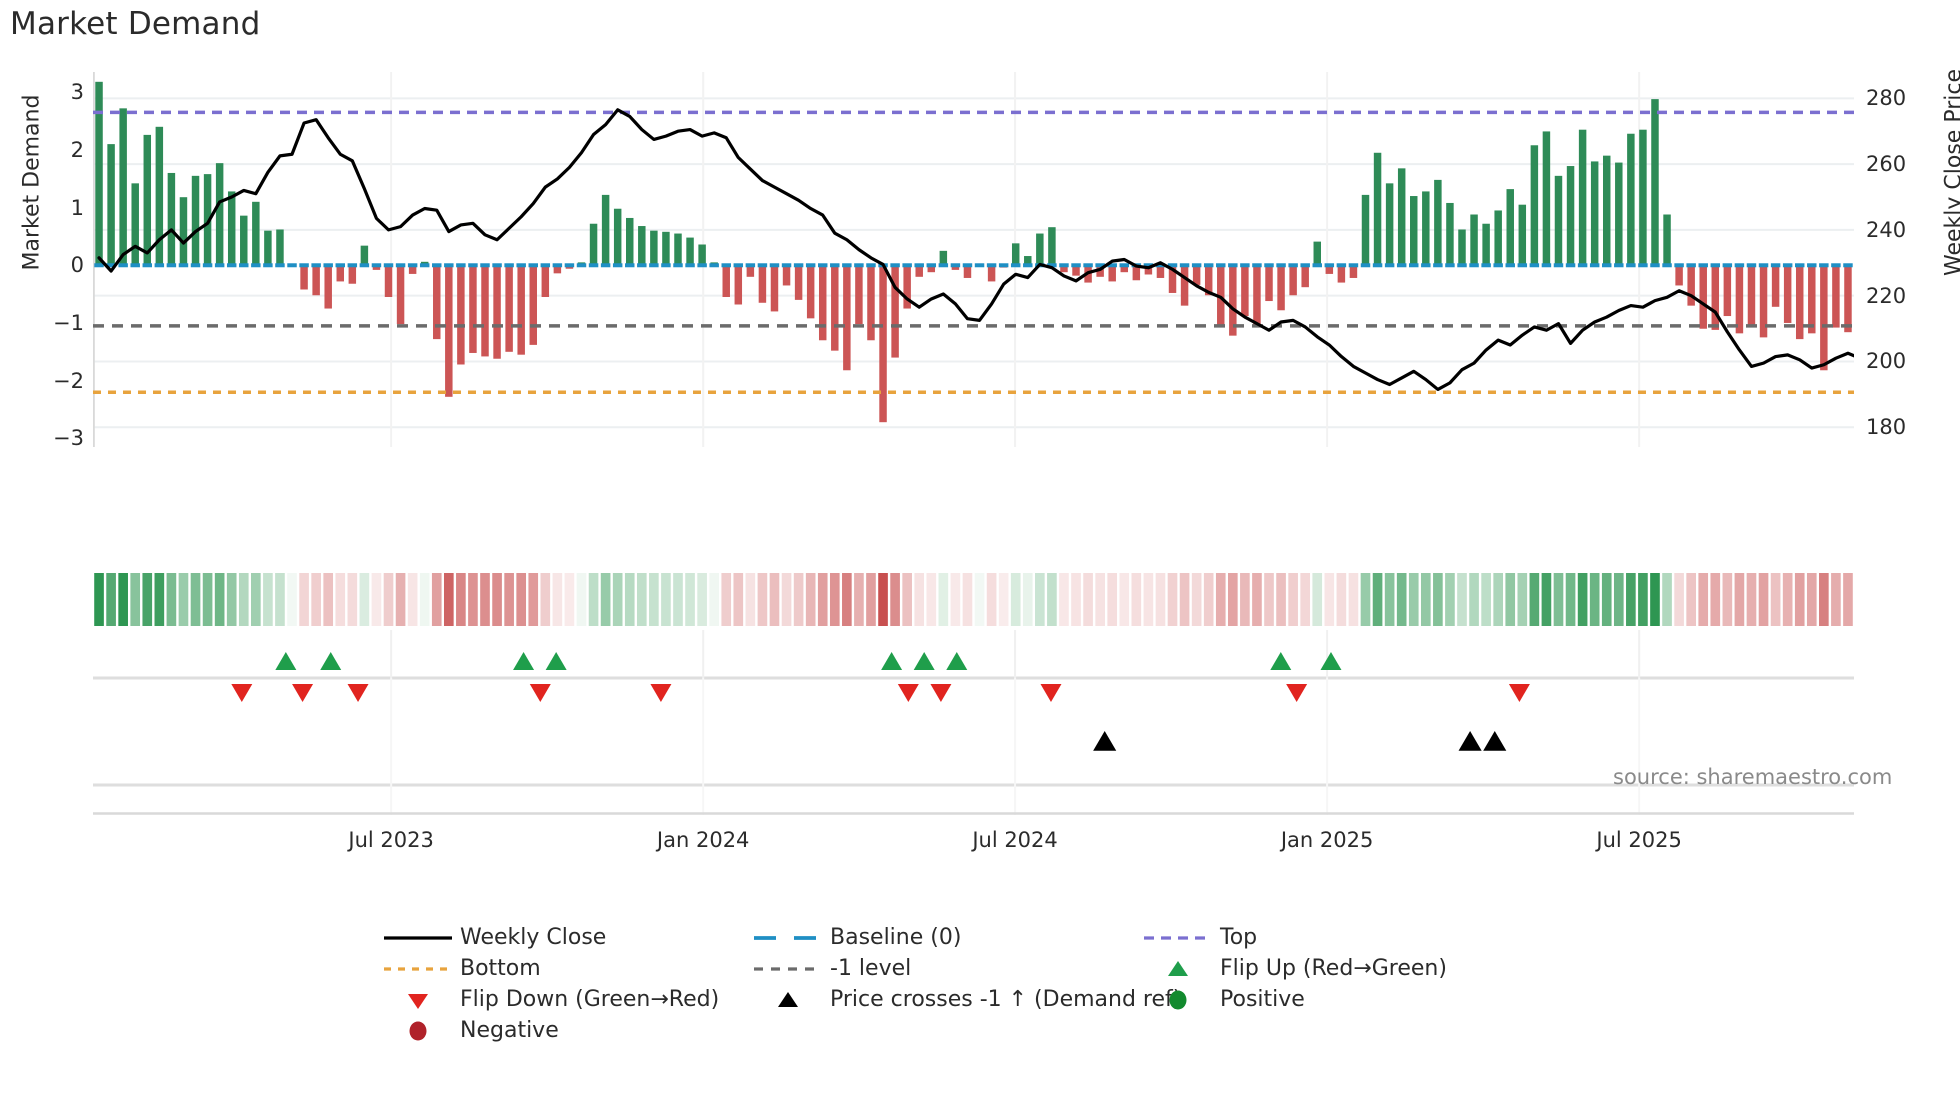 This screenshot has height=1102, width=1960. I want to click on flip-down-marker, so click(661, 693).